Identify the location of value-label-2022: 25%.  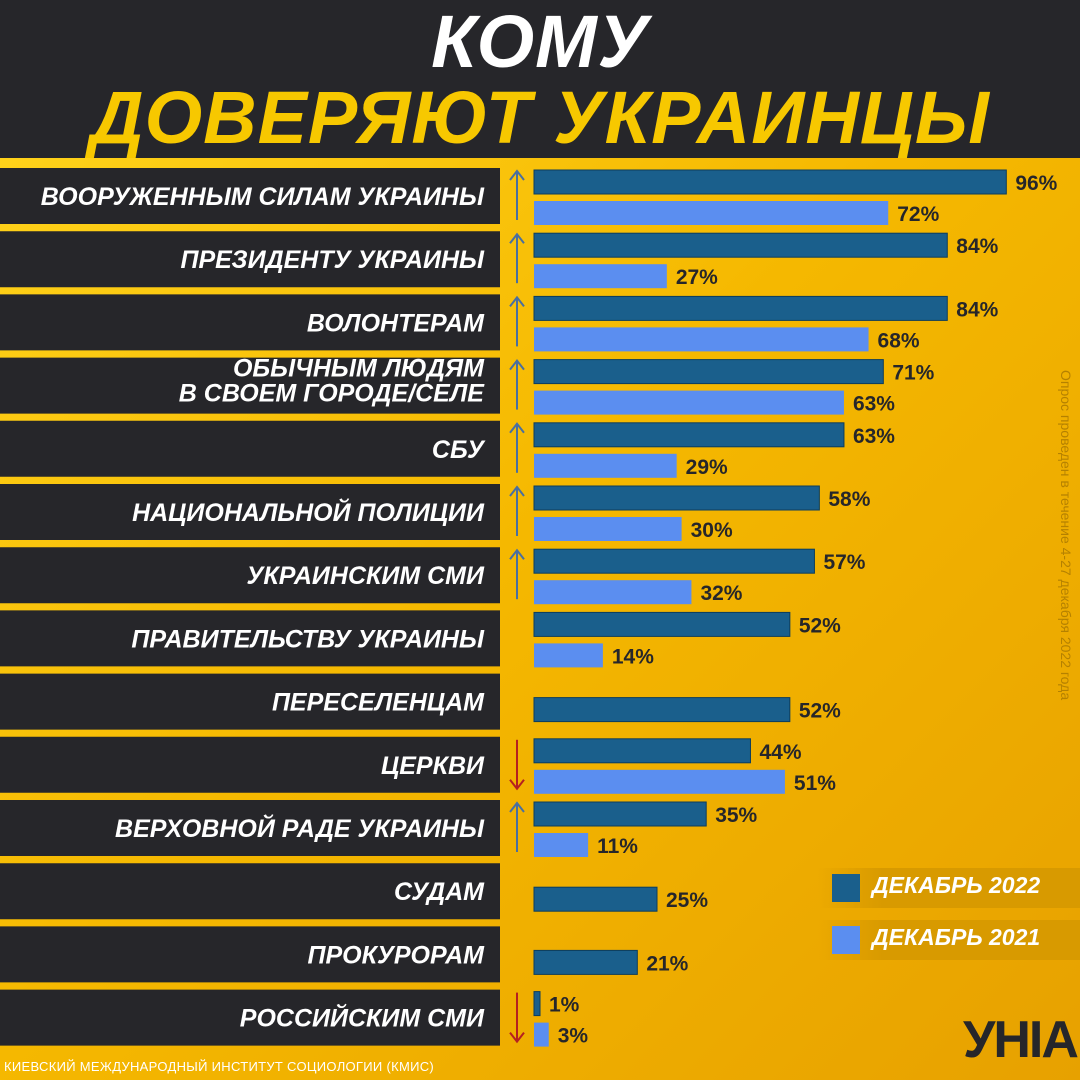
(687, 900).